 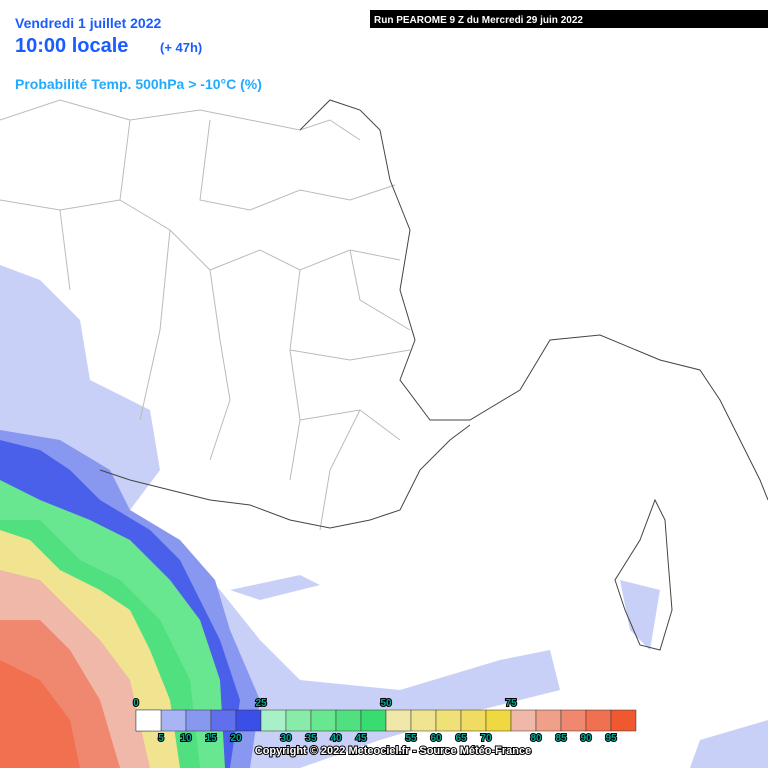 What do you see at coordinates (88, 23) in the screenshot?
I see `date: Vendredi 1 juillet 2022` at bounding box center [88, 23].